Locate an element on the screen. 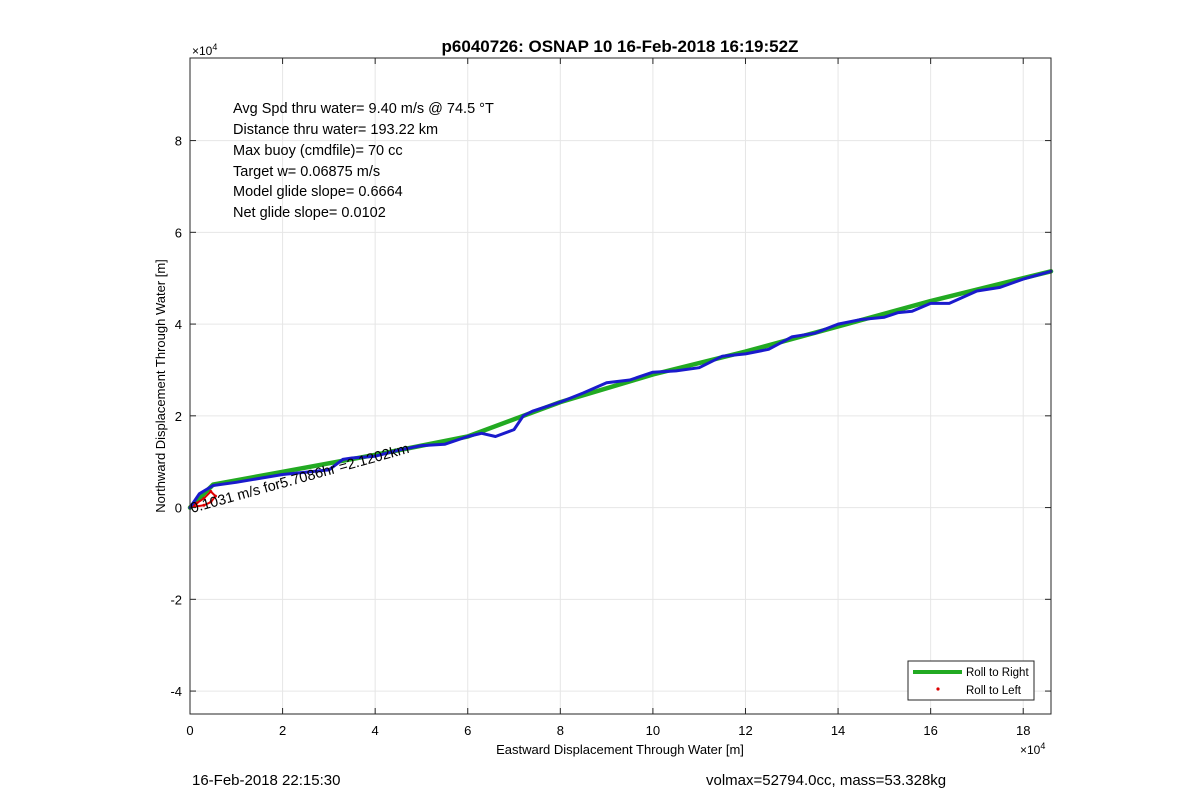  footer-mass-info: volmax=52794.0cc, mass=53.328kg is located at coordinates (826, 780).